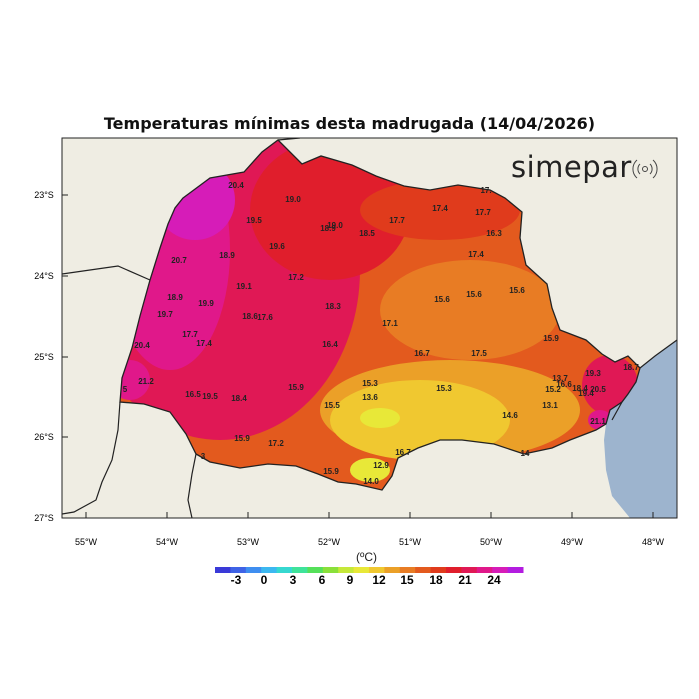 The height and width of the screenshot is (699, 699). Describe the element at coordinates (494, 233) in the screenshot. I see `station-value: 16.3` at that location.